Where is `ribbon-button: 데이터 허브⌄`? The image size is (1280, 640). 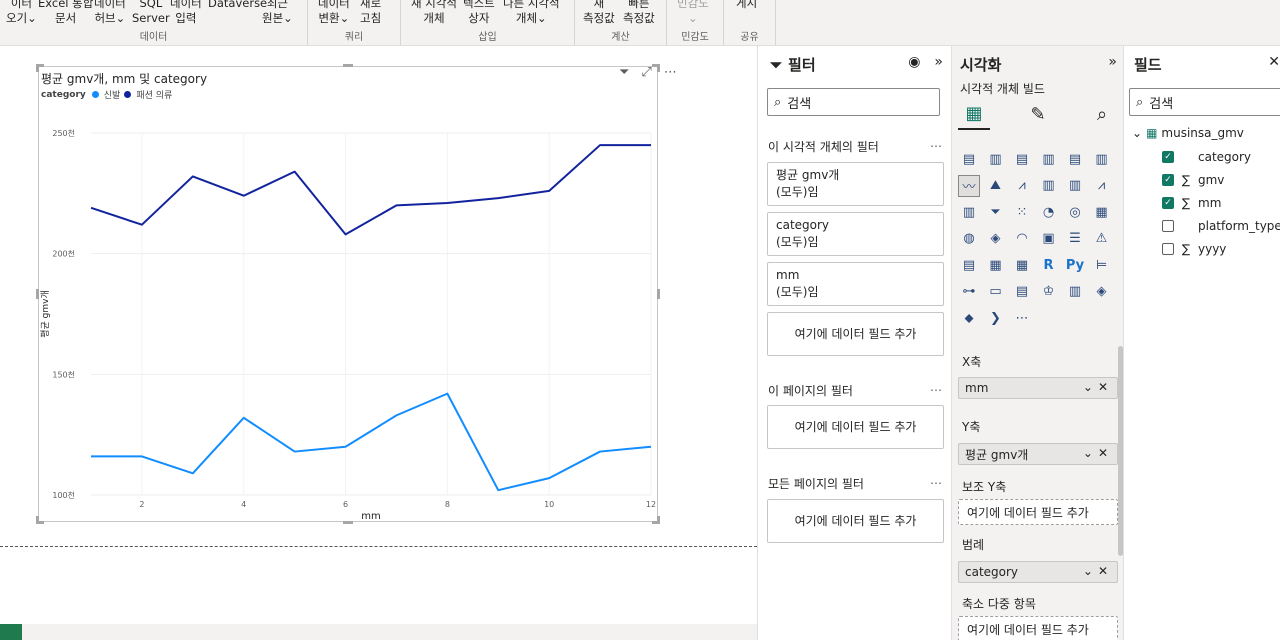 ribbon-button: 데이터 허브⌄ is located at coordinates (110, 13).